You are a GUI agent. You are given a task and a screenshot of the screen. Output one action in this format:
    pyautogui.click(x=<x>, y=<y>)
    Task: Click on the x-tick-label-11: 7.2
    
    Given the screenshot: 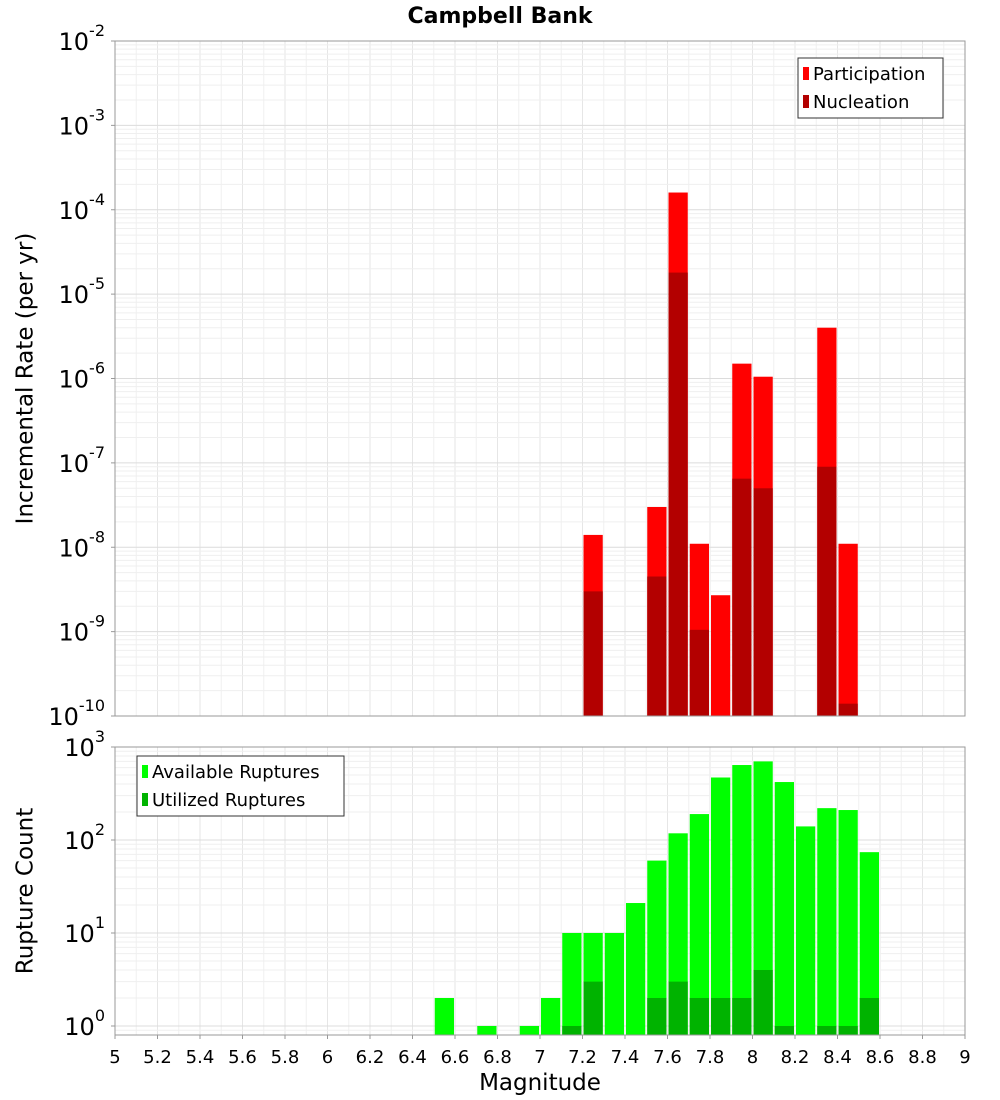 What is the action you would take?
    pyautogui.click(x=582, y=1057)
    